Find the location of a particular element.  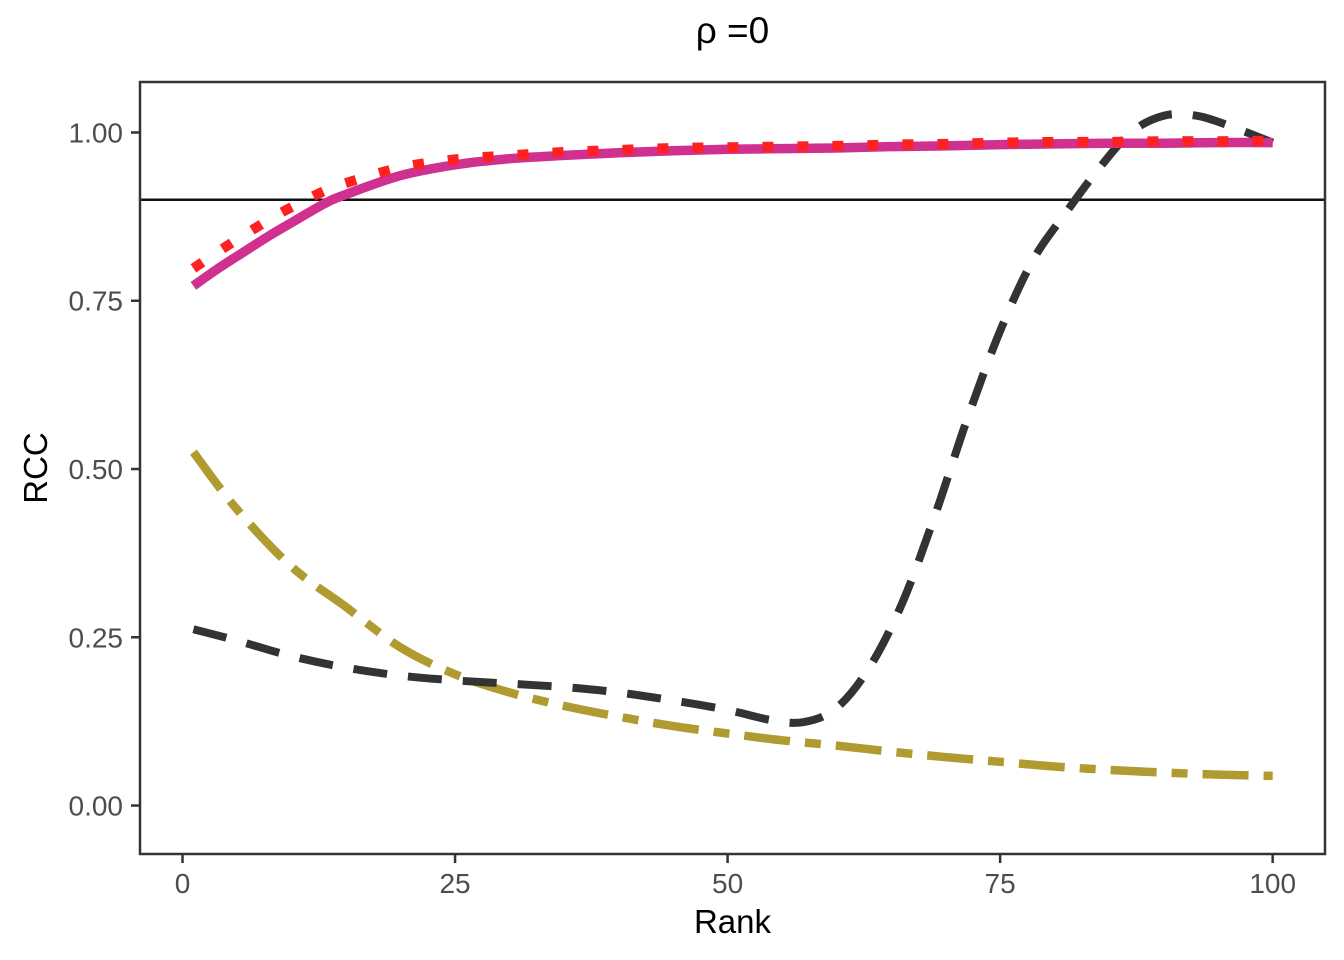

y-tick-label: 1.00 is located at coordinates (96, 132).